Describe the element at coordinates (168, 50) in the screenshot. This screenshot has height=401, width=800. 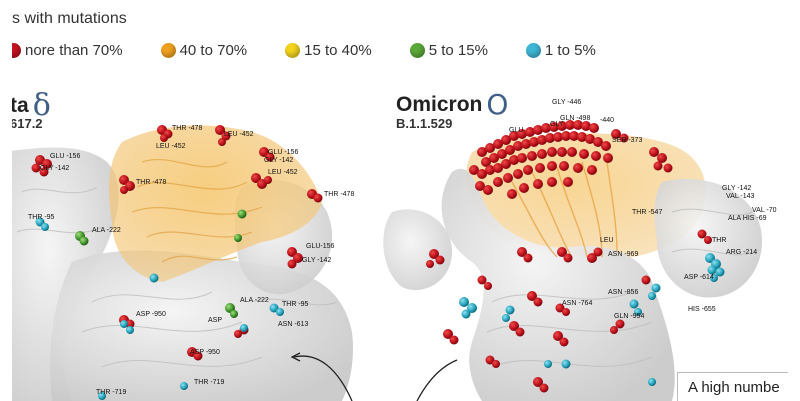
I see `orange-dot-icon` at that location.